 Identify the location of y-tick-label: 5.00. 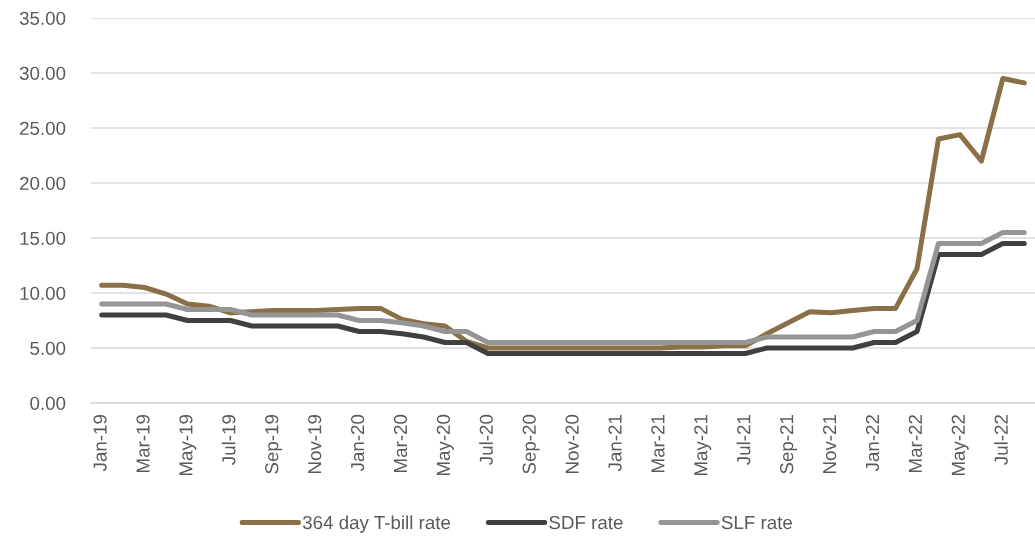
(48, 348).